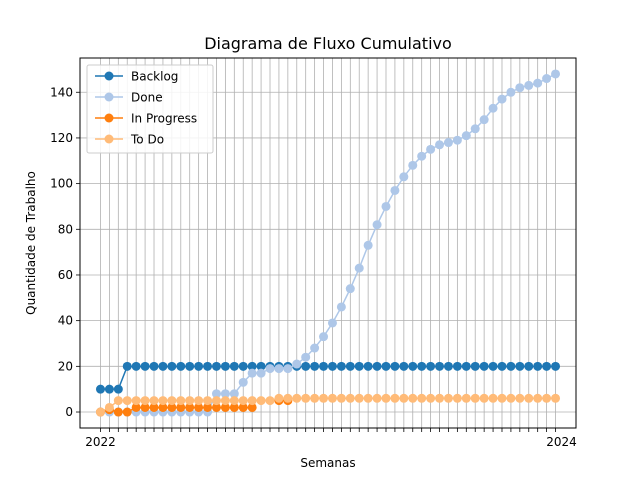  I want to click on legend-label: Done, so click(147, 98).